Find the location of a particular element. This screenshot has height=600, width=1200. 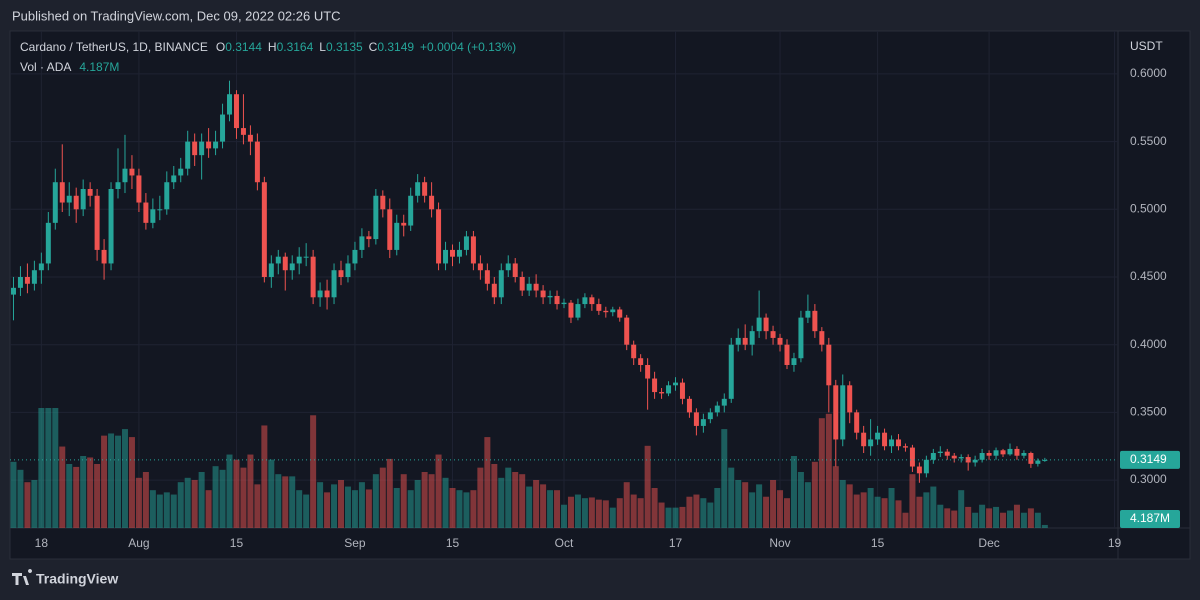

last-price-label: 0.3149 is located at coordinates (1148, 459).